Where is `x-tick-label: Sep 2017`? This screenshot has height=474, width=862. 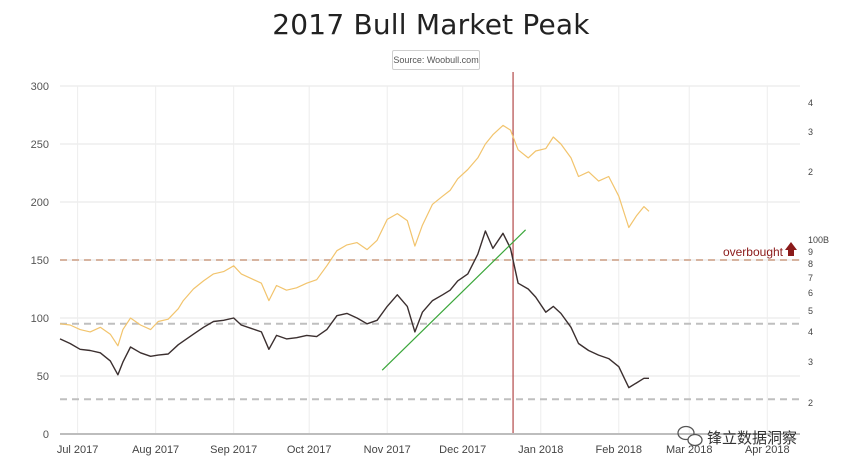
x-tick-label: Sep 2017 is located at coordinates (233, 450).